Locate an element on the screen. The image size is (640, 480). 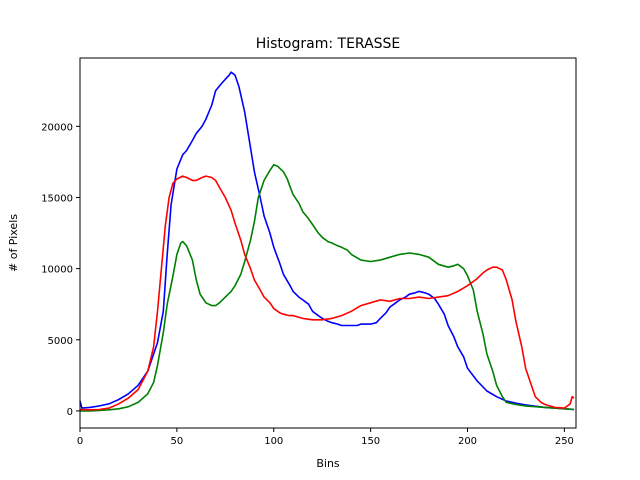
x-tick-label: 200 is located at coordinates (467, 441).